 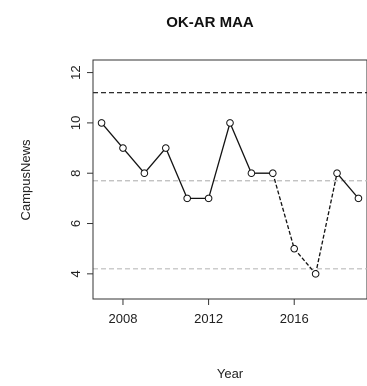 I want to click on chart-title: OK-AR MAA, so click(x=210, y=22).